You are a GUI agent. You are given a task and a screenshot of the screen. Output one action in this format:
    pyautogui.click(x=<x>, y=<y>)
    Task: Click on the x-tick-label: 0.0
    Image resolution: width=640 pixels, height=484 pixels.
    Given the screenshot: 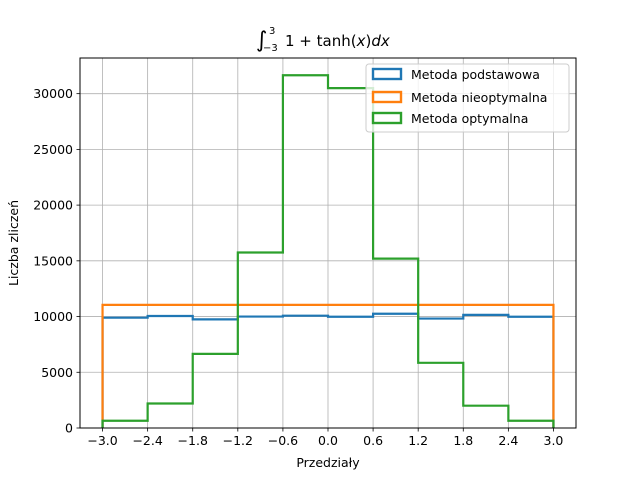 What is the action you would take?
    pyautogui.click(x=328, y=440)
    